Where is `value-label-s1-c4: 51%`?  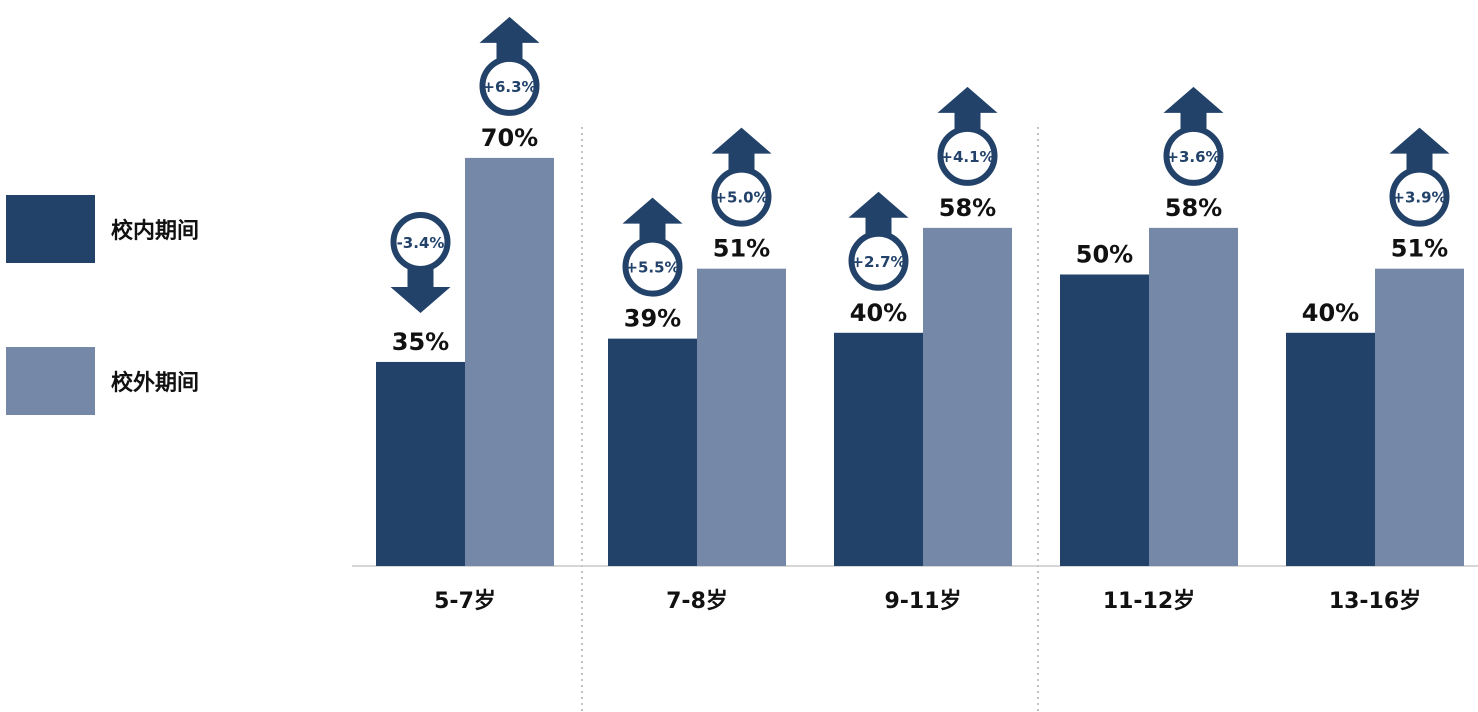
value-label-s1-c4: 51% is located at coordinates (1419, 249).